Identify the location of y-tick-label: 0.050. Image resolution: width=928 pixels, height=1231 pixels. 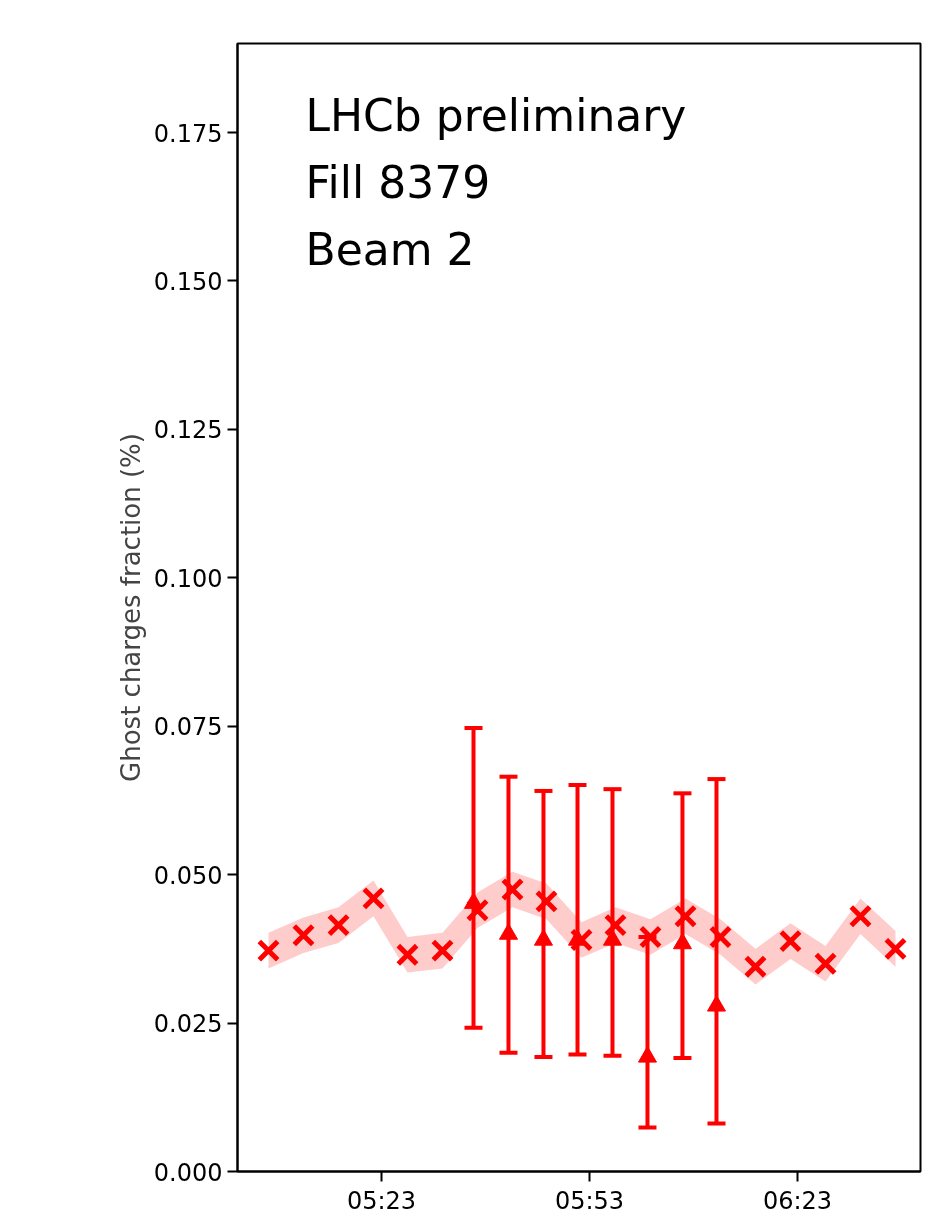
(188, 875).